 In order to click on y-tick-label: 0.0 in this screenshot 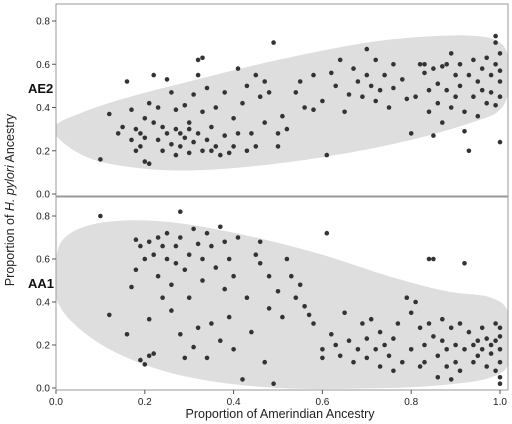, I will do `click(43, 389)`.